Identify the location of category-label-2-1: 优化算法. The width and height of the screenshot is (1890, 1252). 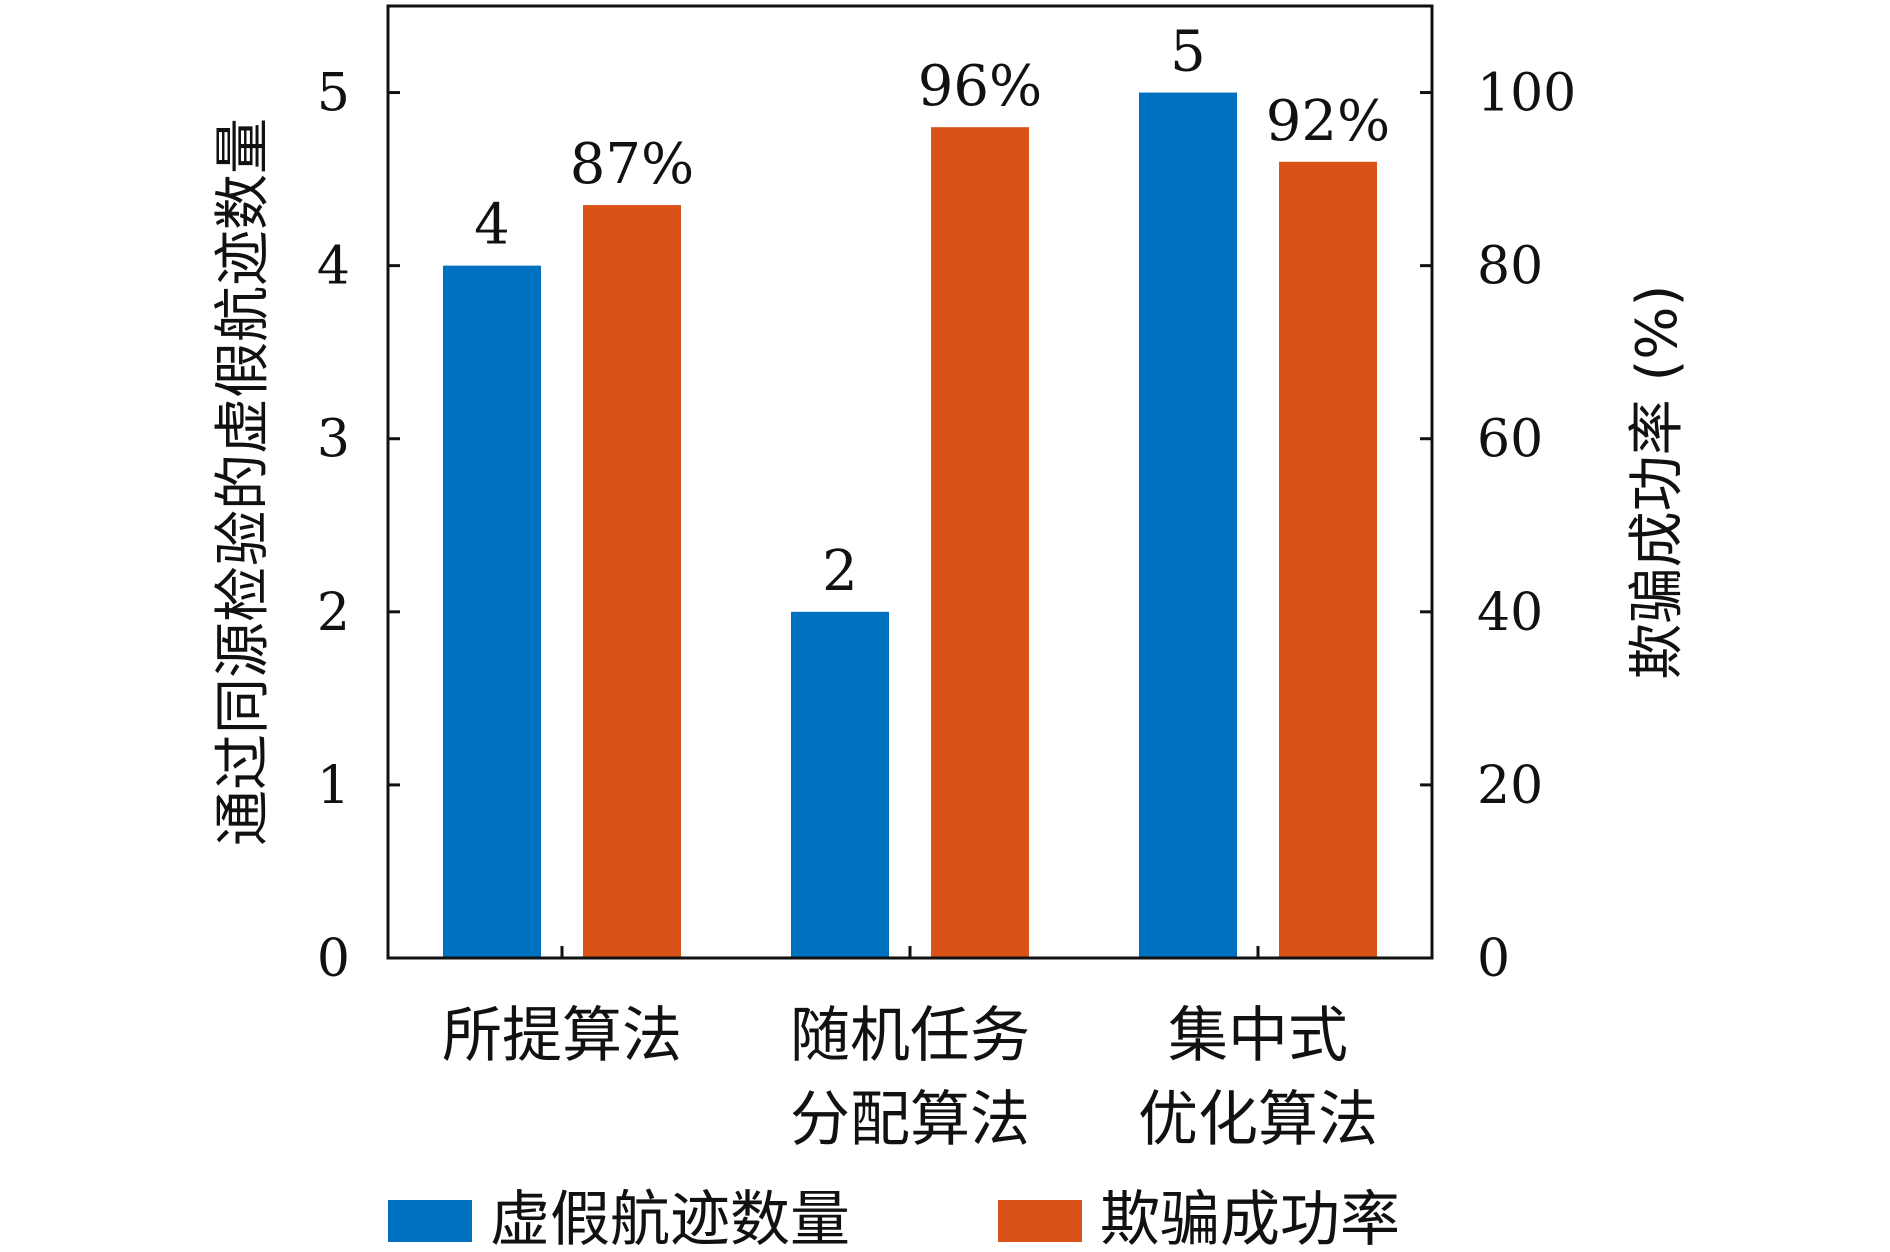
(1258, 1120).